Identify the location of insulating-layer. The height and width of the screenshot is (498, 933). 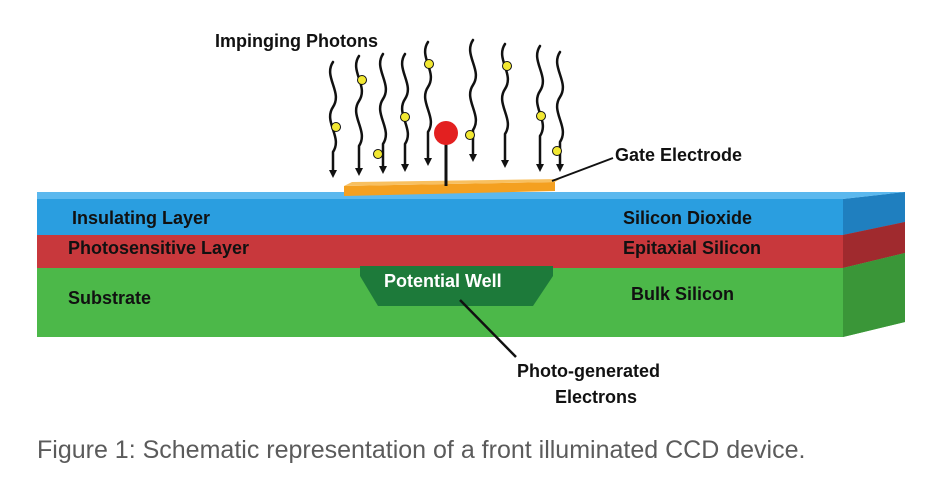
(471, 213).